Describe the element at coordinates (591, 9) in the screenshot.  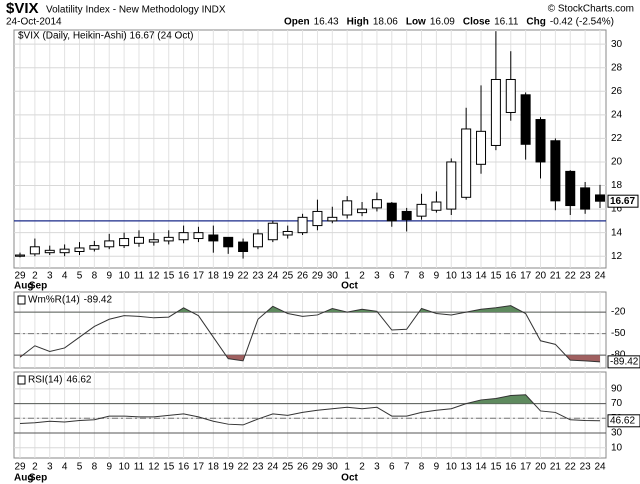
I see `credit: © StockCharts.com` at that location.